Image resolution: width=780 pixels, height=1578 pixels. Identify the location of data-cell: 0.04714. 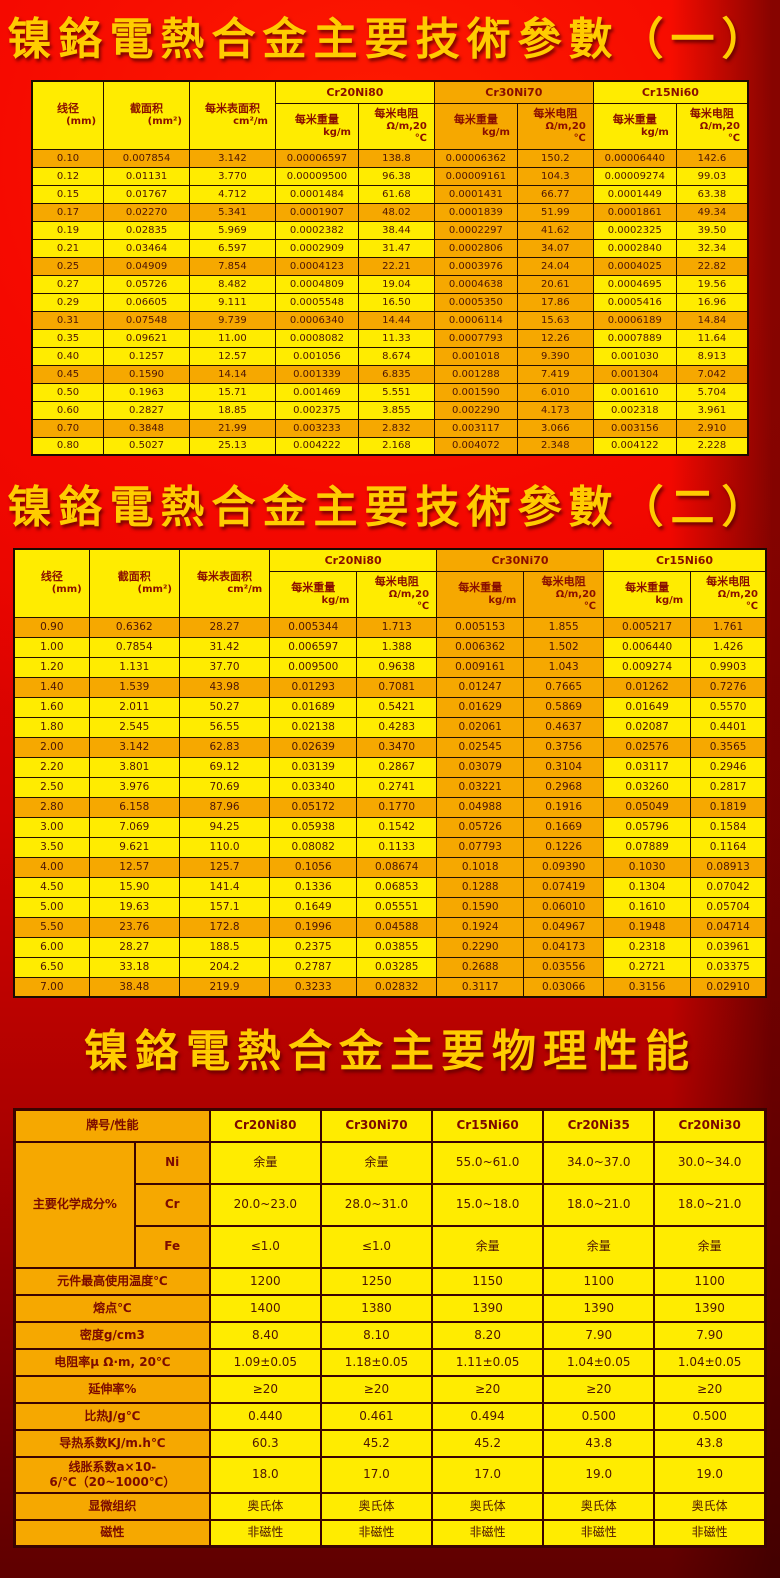
(728, 927).